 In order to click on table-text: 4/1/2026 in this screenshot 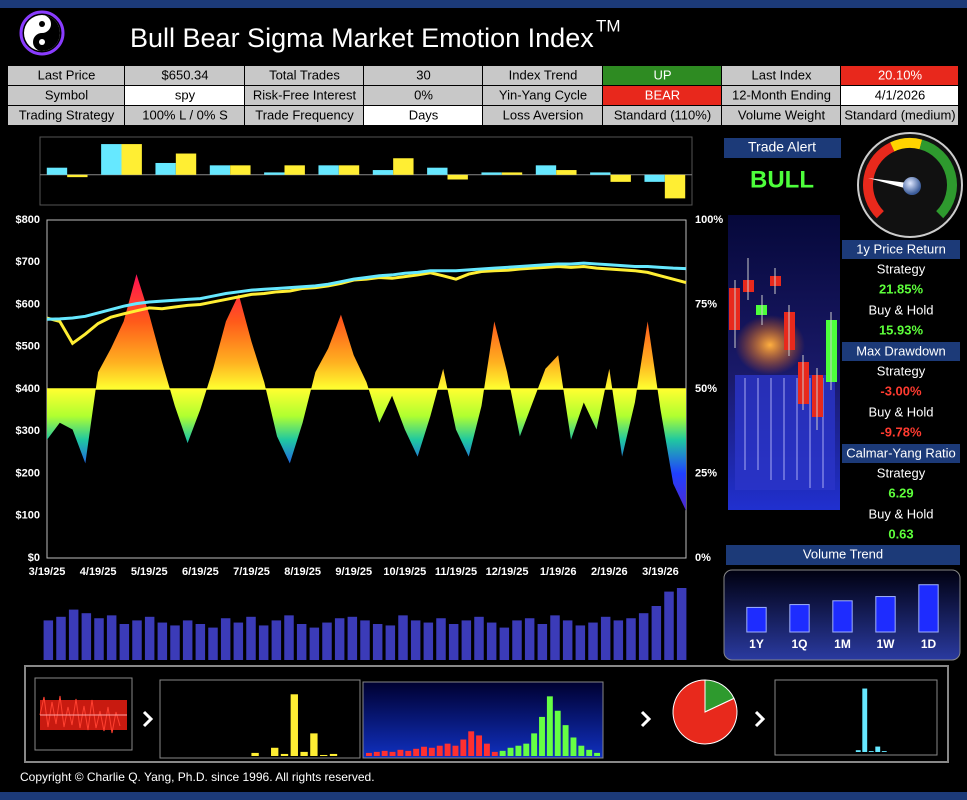, I will do `click(900, 94)`.